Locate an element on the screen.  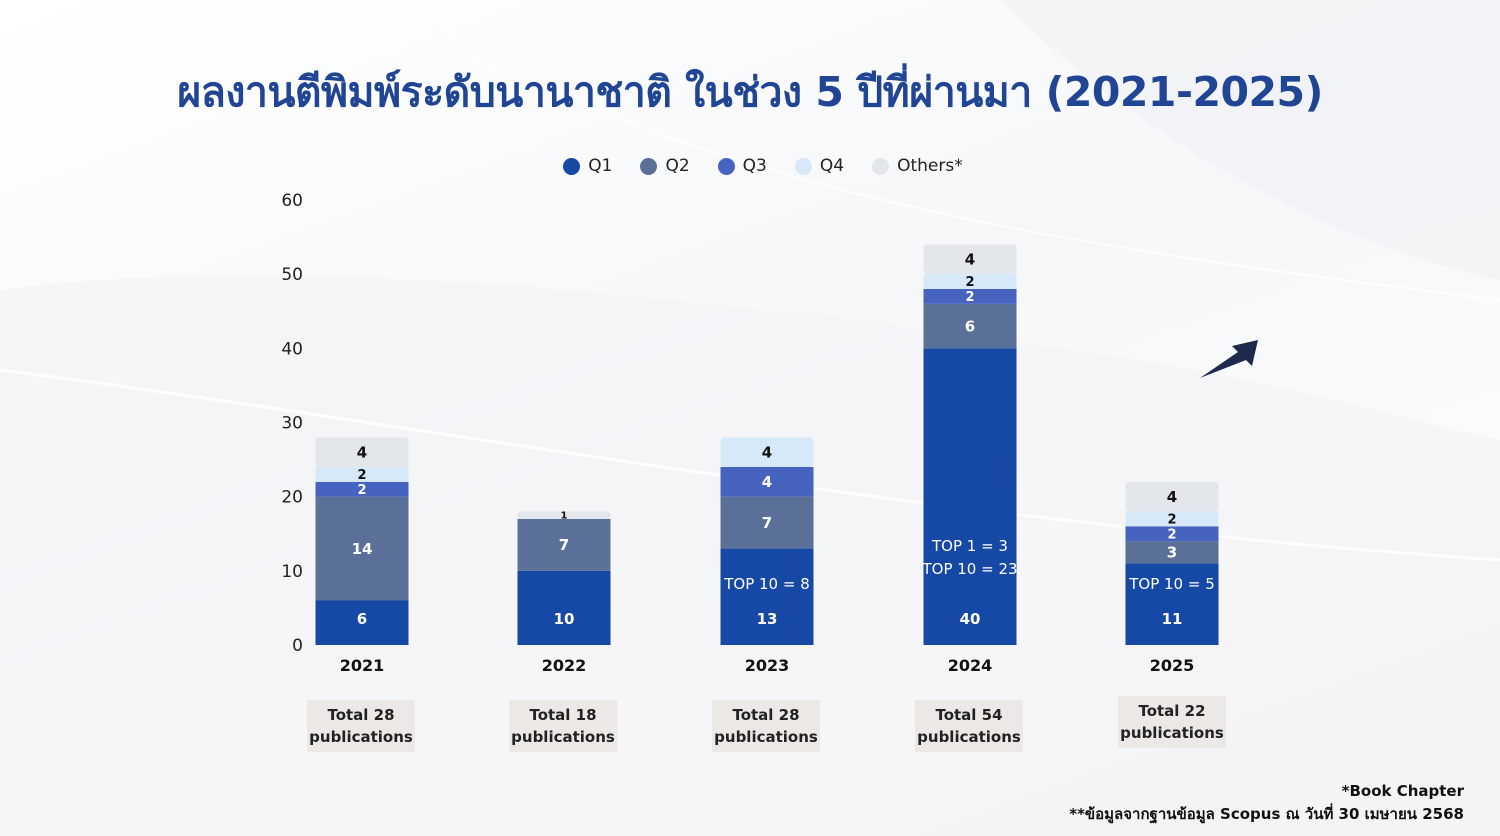
legend-item-q4: Q4 is located at coordinates (819, 166).